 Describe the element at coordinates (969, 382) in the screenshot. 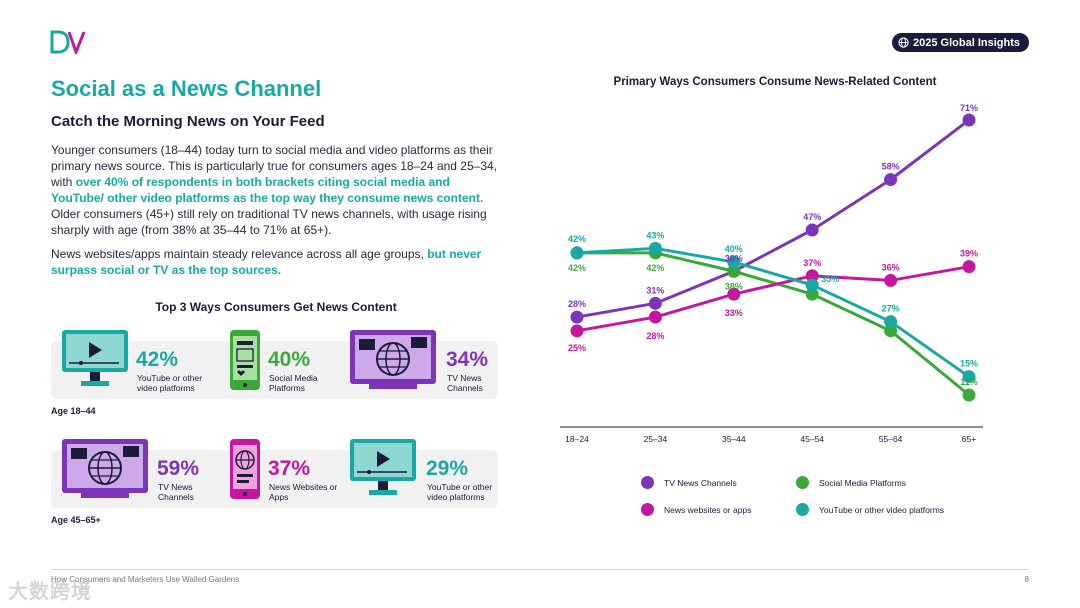

I see `data-label: 11%` at that location.